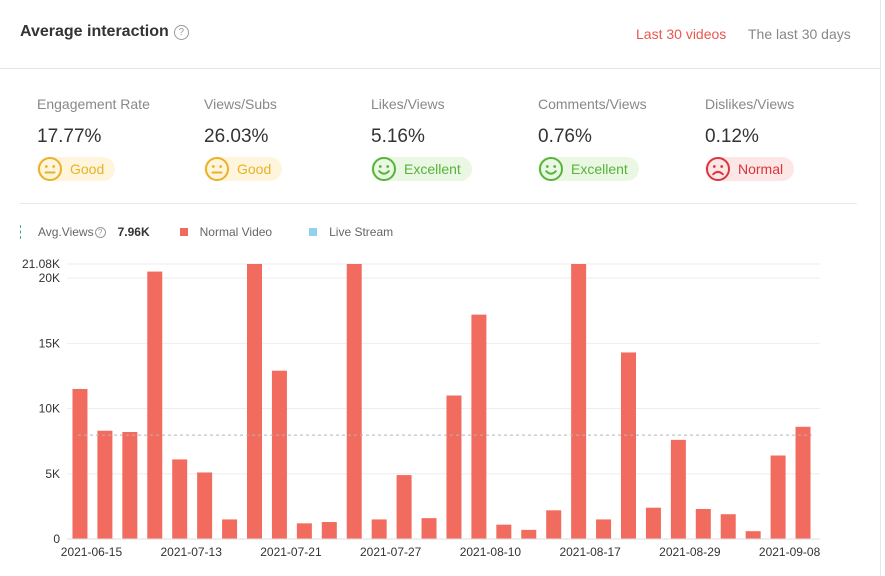  What do you see at coordinates (491, 552) in the screenshot?
I see `x-tick-label: 2021-08-10` at bounding box center [491, 552].